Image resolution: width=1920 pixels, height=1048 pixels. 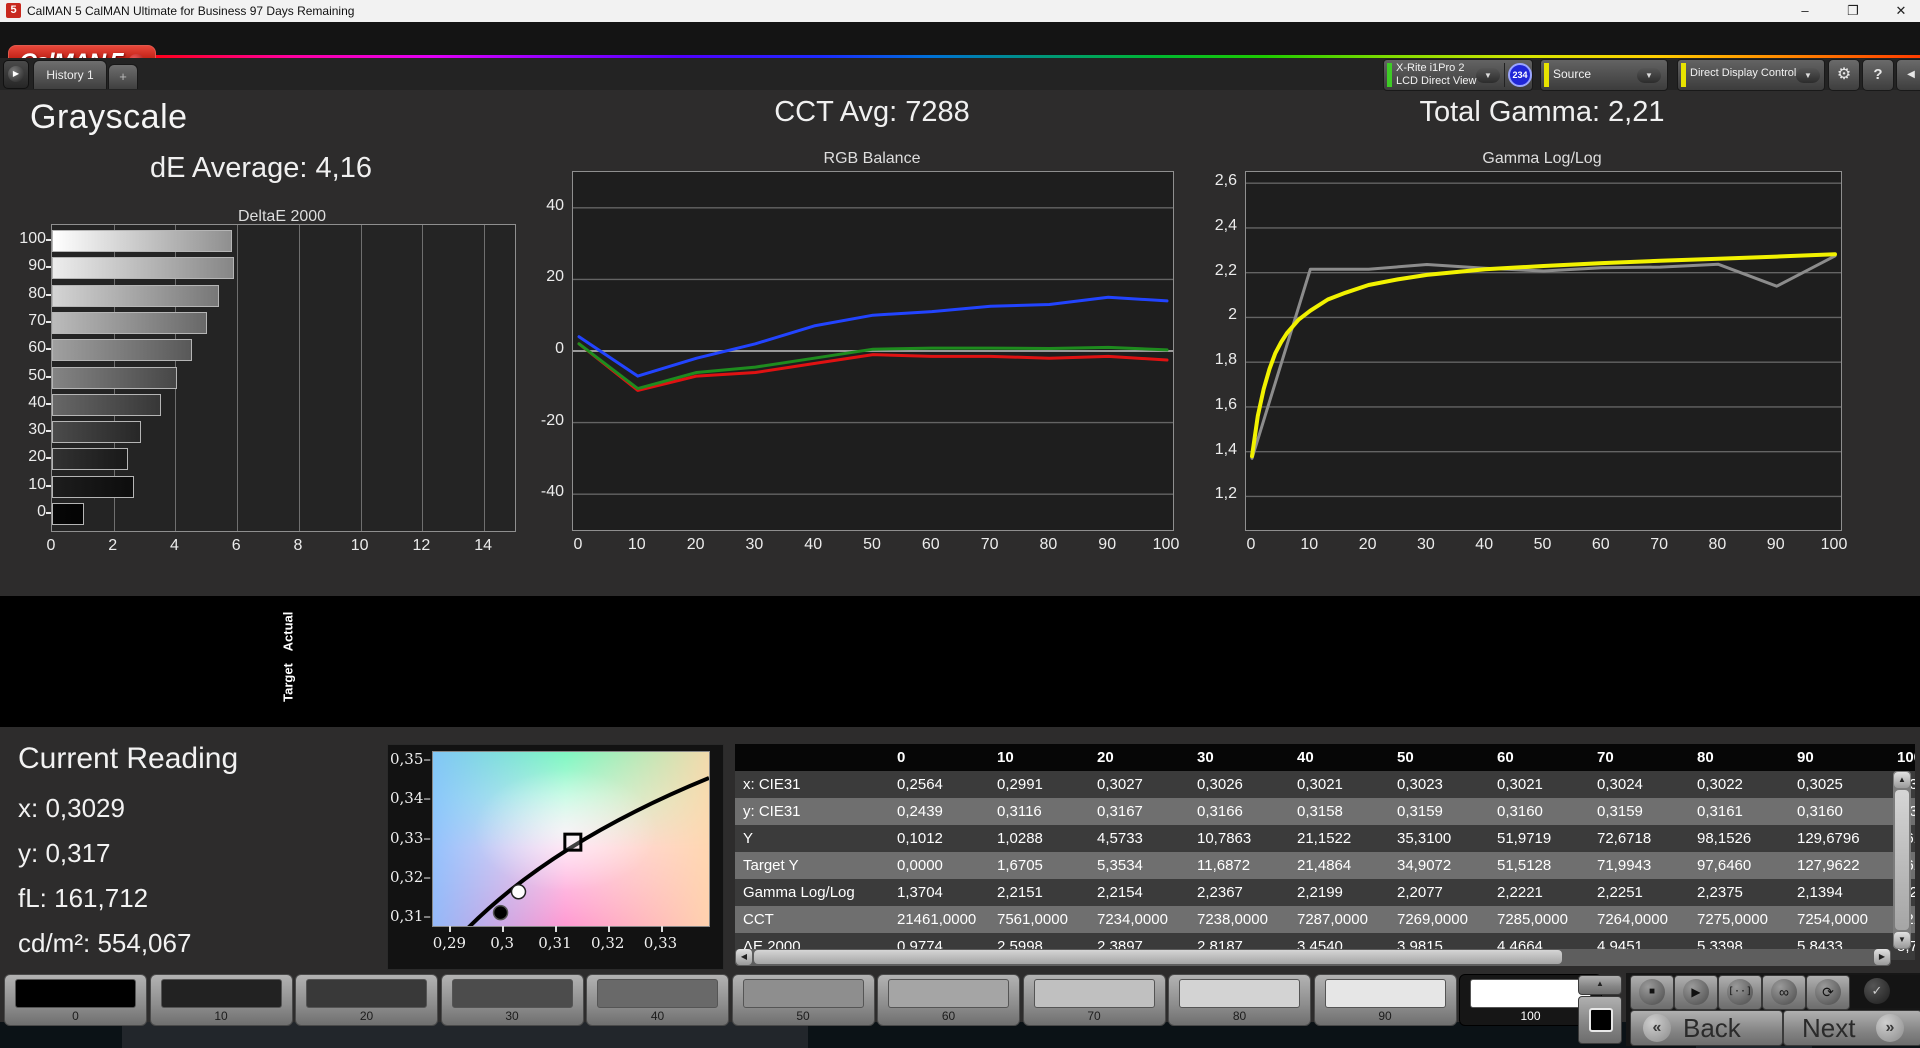 What do you see at coordinates (920, 892) in the screenshot?
I see `table-cell: 1,3704` at bounding box center [920, 892].